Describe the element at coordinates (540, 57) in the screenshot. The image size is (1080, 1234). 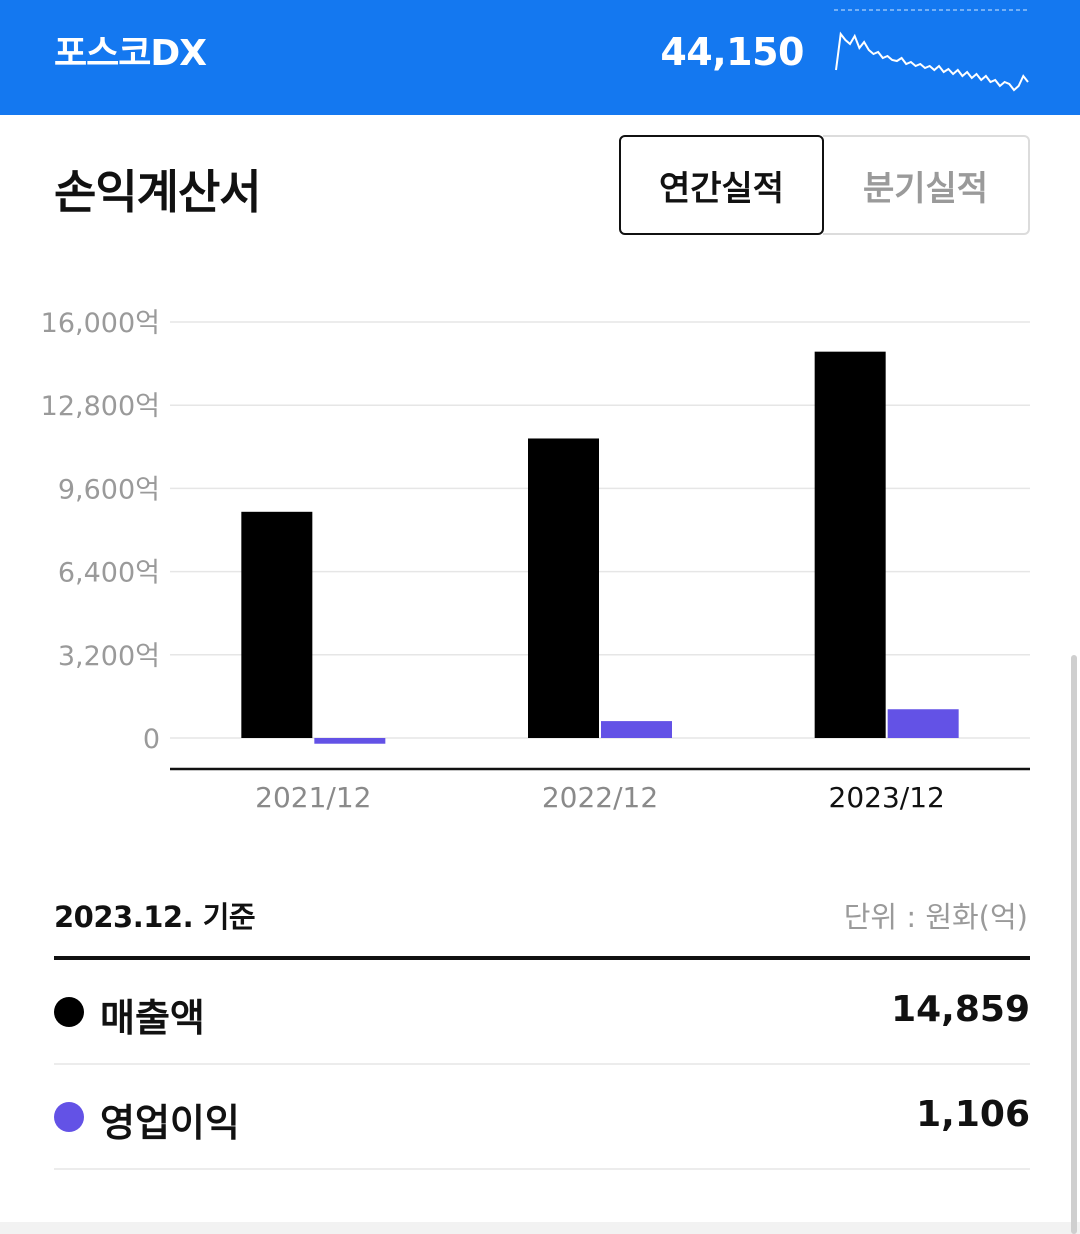
I see `stock-header: 포스코DX 44,150` at that location.